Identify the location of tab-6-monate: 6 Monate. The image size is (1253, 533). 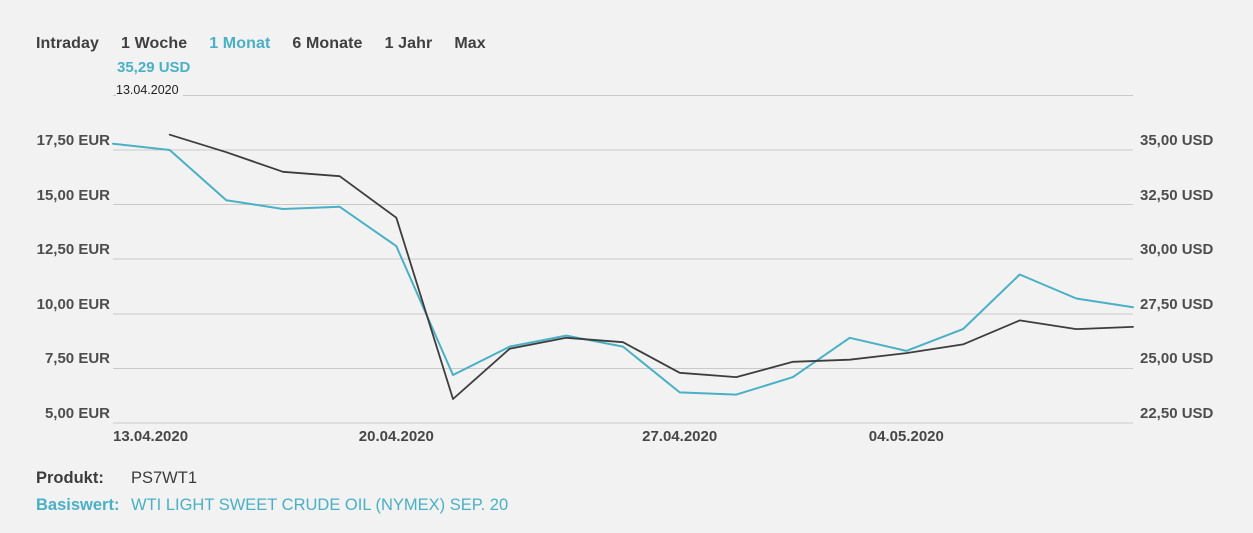
(327, 43).